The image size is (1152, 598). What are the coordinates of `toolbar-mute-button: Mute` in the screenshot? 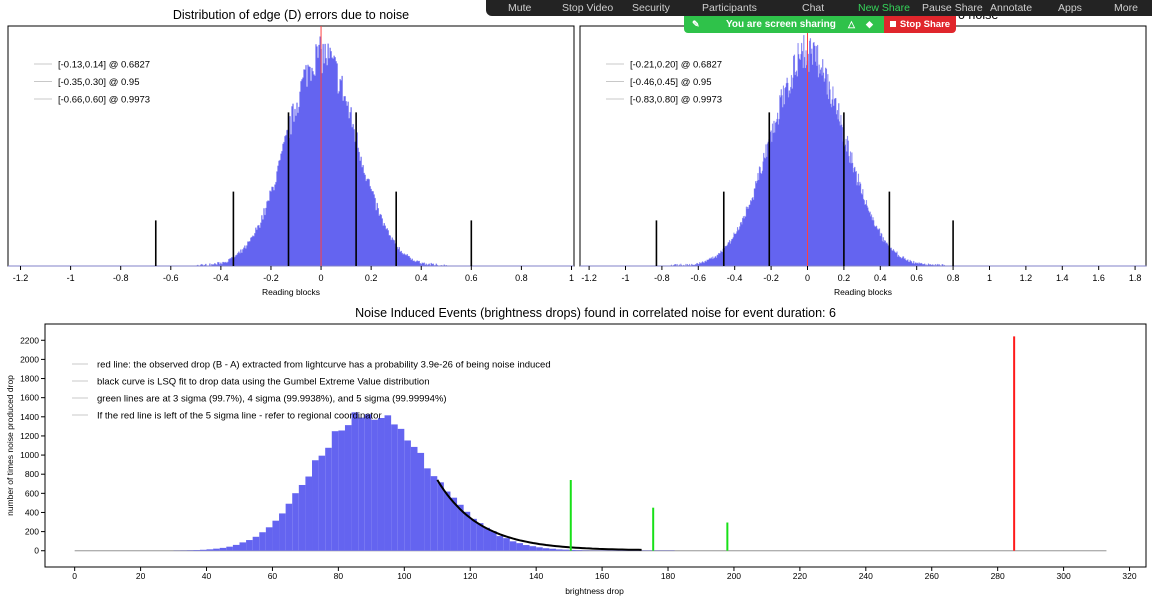 It's located at (520, 8).